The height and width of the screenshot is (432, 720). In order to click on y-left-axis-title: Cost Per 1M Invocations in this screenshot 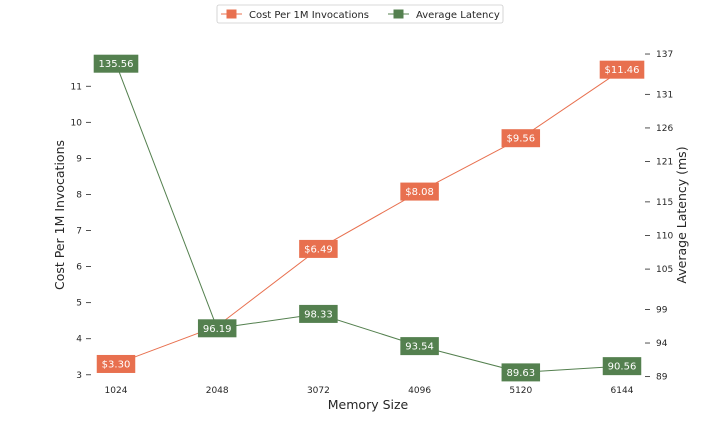, I will do `click(59, 215)`.